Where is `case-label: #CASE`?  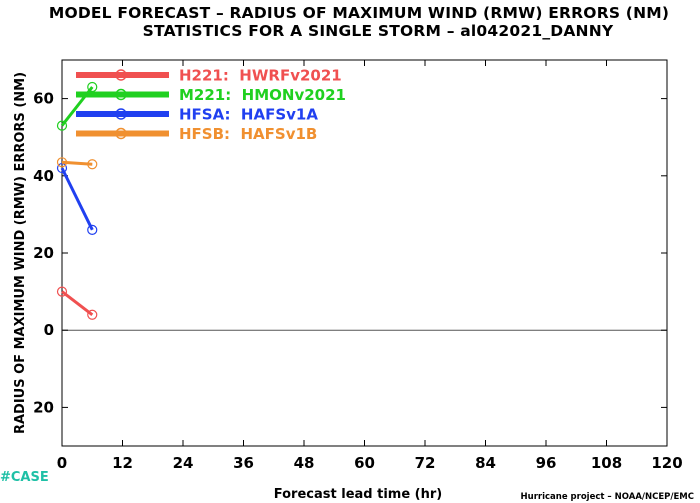 case-label: #CASE is located at coordinates (24, 477).